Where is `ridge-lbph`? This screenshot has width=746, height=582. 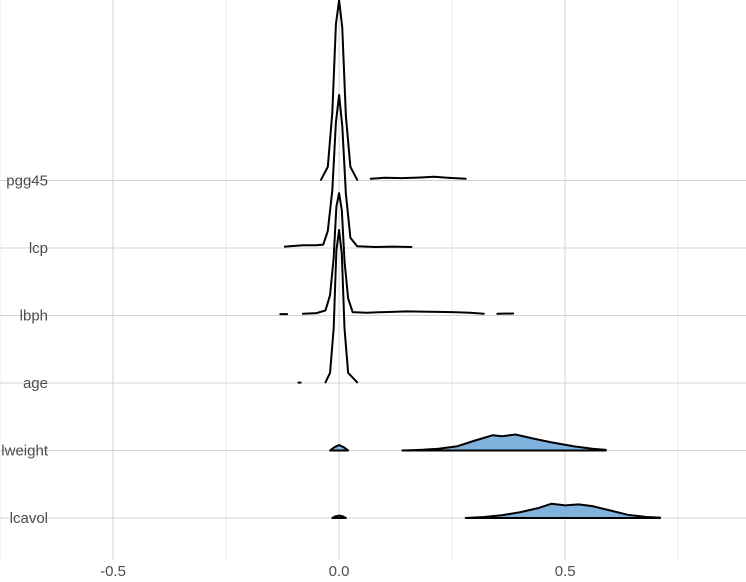 ridge-lbph is located at coordinates (397, 254).